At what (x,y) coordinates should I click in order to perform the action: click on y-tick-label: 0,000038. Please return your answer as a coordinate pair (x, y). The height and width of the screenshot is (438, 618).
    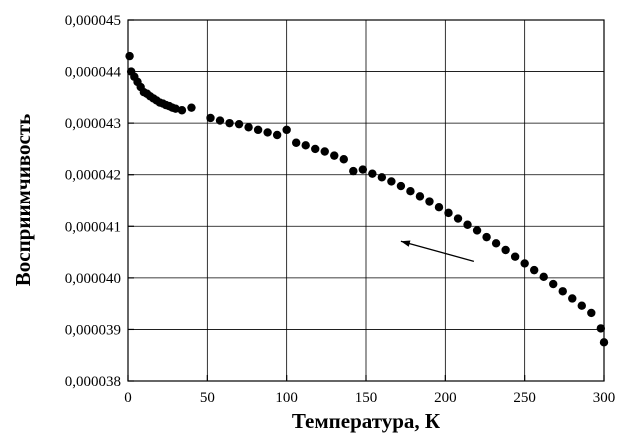
    Looking at the image, I should click on (93, 382).